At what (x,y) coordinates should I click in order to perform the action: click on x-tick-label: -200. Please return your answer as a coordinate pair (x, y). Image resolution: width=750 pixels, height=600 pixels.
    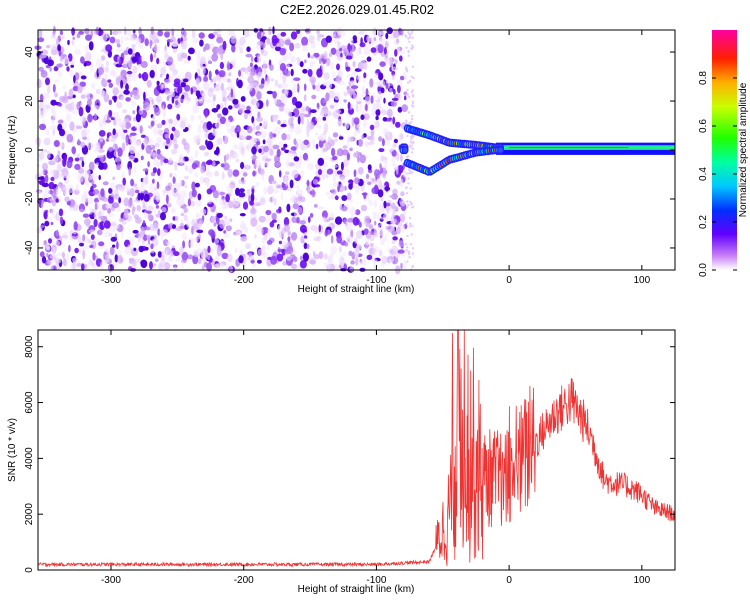
    Looking at the image, I should click on (244, 580).